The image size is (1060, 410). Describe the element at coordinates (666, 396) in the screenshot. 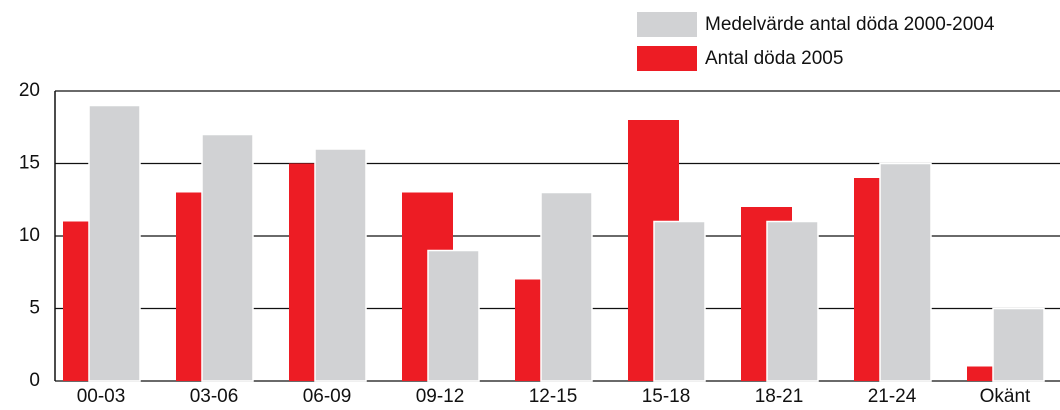

I see `x-tick-label: 15-18` at that location.